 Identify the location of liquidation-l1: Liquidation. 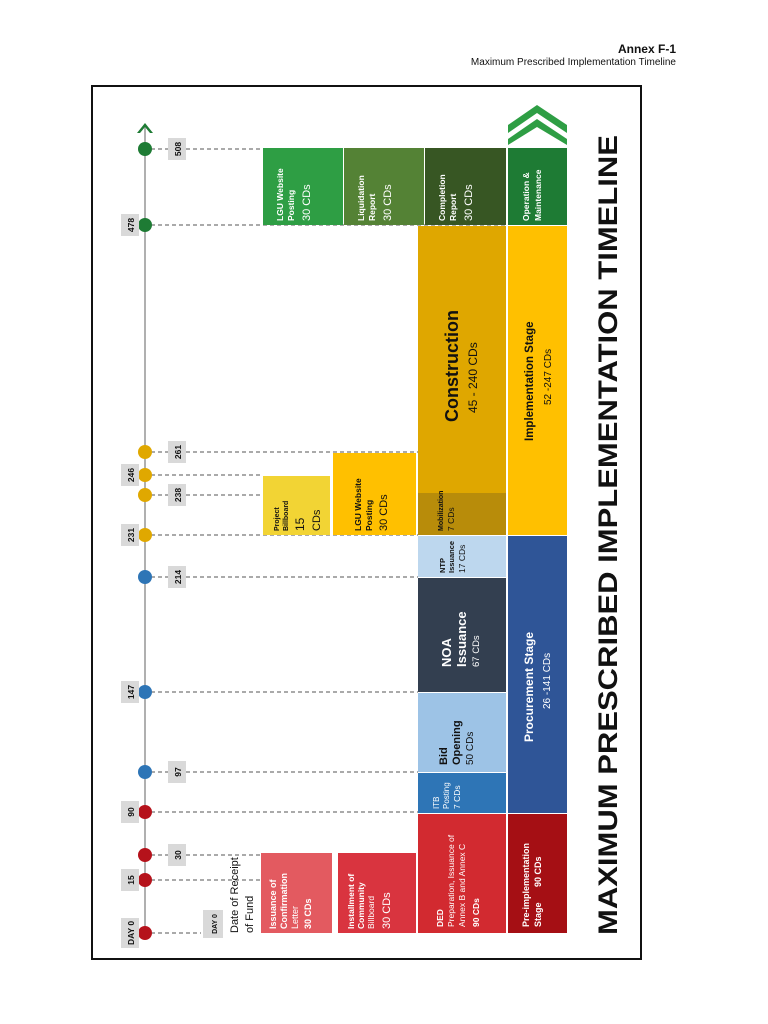
(361, 198).